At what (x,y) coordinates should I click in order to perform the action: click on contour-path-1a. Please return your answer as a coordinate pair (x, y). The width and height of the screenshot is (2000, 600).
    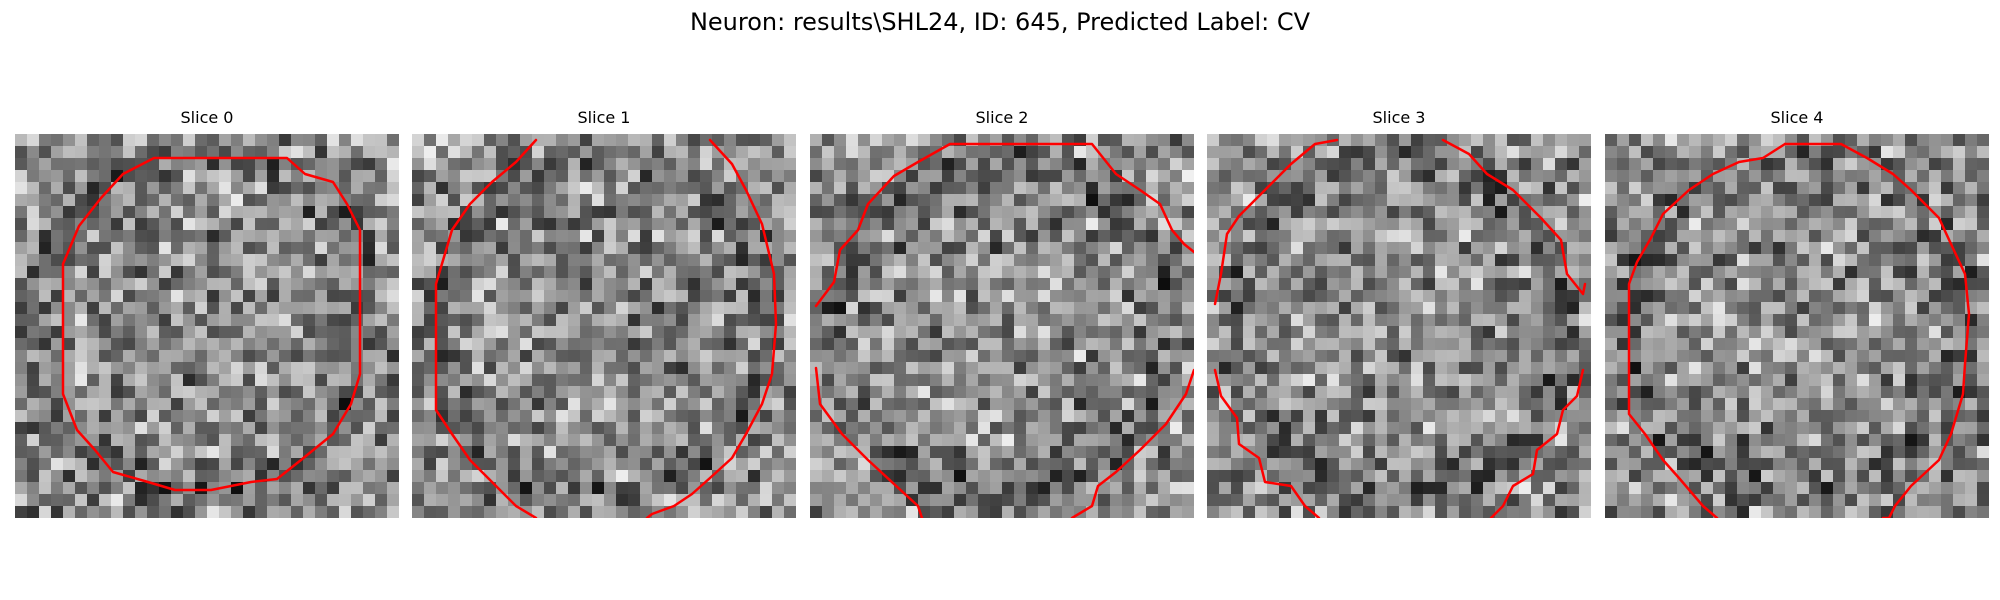
    Looking at the image, I should click on (486, 328).